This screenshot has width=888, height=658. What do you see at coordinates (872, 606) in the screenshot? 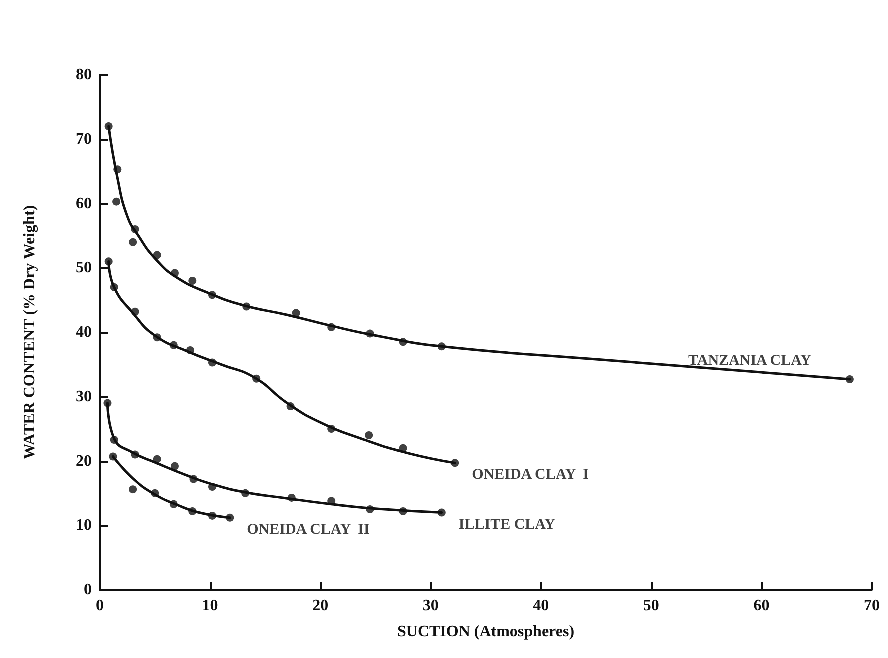
I see `x-tick-label: 70` at bounding box center [872, 606].